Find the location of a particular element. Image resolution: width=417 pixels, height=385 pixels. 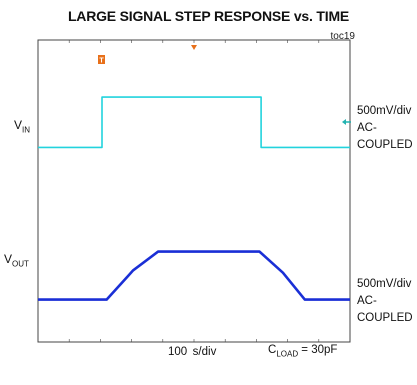

ch2-coupling-line1: AC- is located at coordinates (367, 301).